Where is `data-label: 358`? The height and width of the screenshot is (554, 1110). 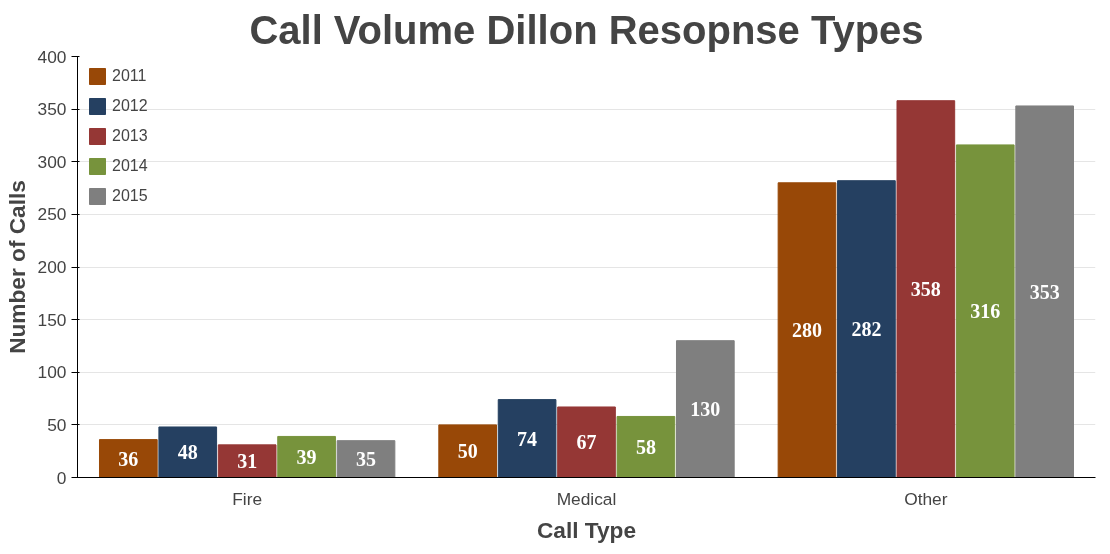 data-label: 358 is located at coordinates (925, 289).